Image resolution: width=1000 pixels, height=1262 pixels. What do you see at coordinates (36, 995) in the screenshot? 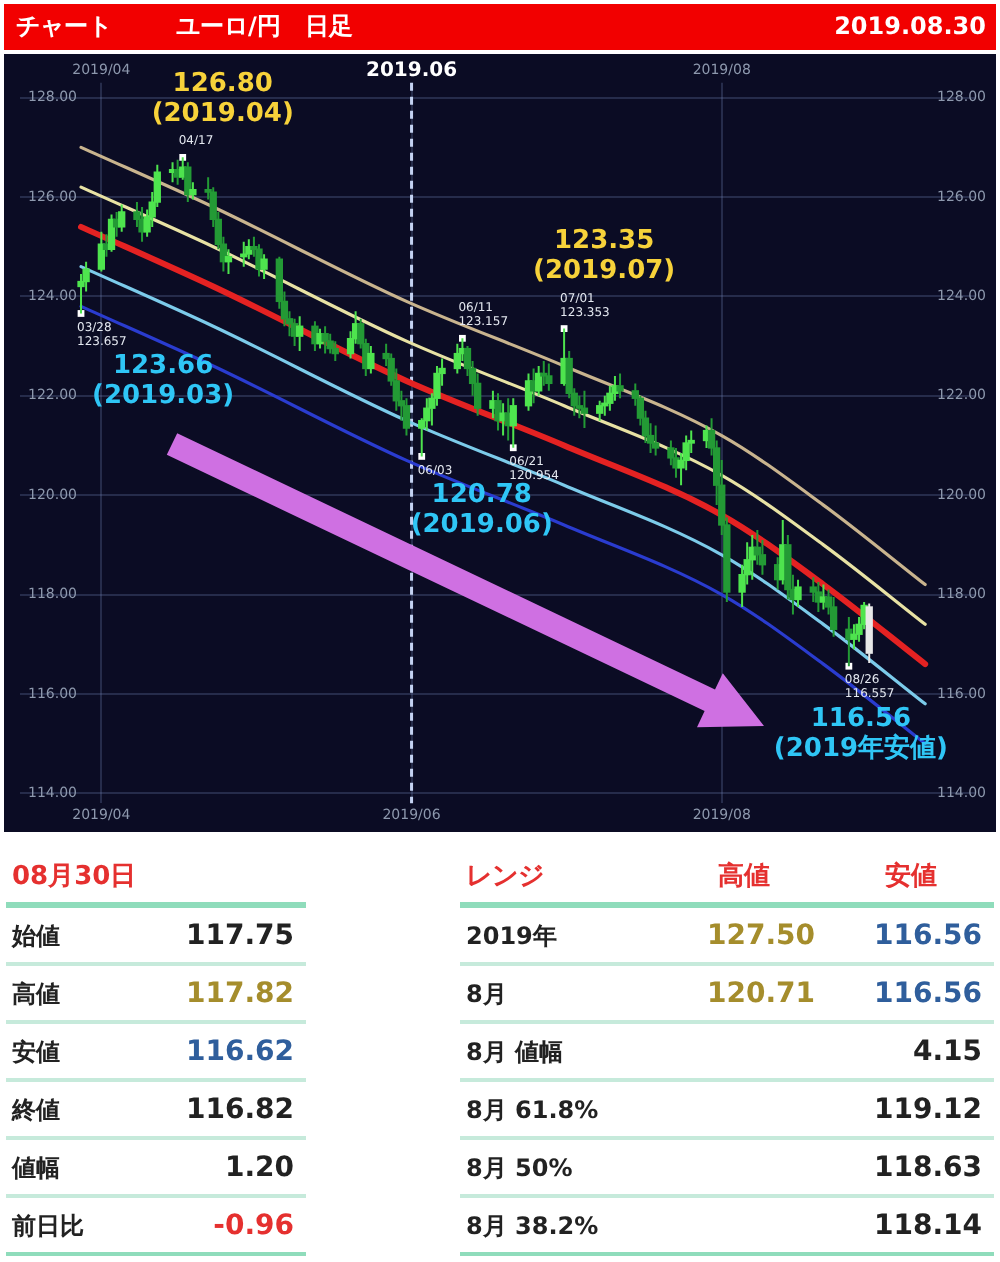
I see `category-label: 高値` at bounding box center [36, 995].